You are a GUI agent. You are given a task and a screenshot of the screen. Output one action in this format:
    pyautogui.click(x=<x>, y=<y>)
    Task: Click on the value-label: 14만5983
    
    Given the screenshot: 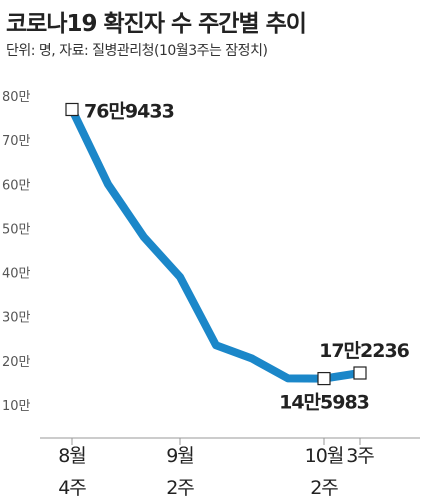 What is the action you would take?
    pyautogui.click(x=324, y=403)
    